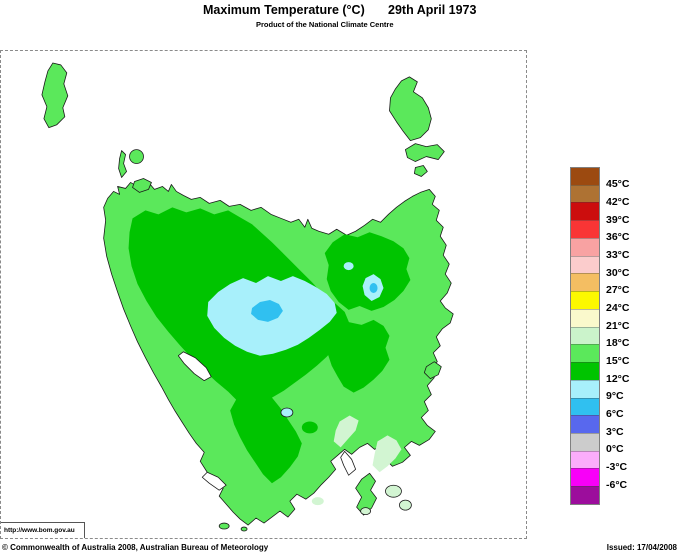 This screenshot has height=555, width=680. What do you see at coordinates (618, 237) in the screenshot?
I see `legend-label: 36°C` at bounding box center [618, 237].